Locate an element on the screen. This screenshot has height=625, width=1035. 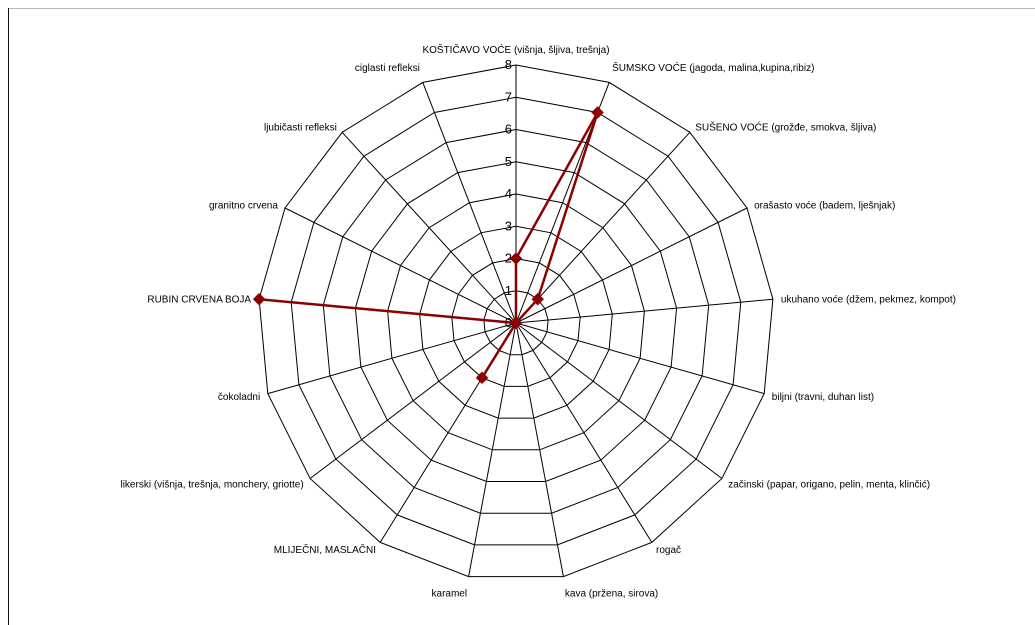
series-line is located at coordinates (428, 245).